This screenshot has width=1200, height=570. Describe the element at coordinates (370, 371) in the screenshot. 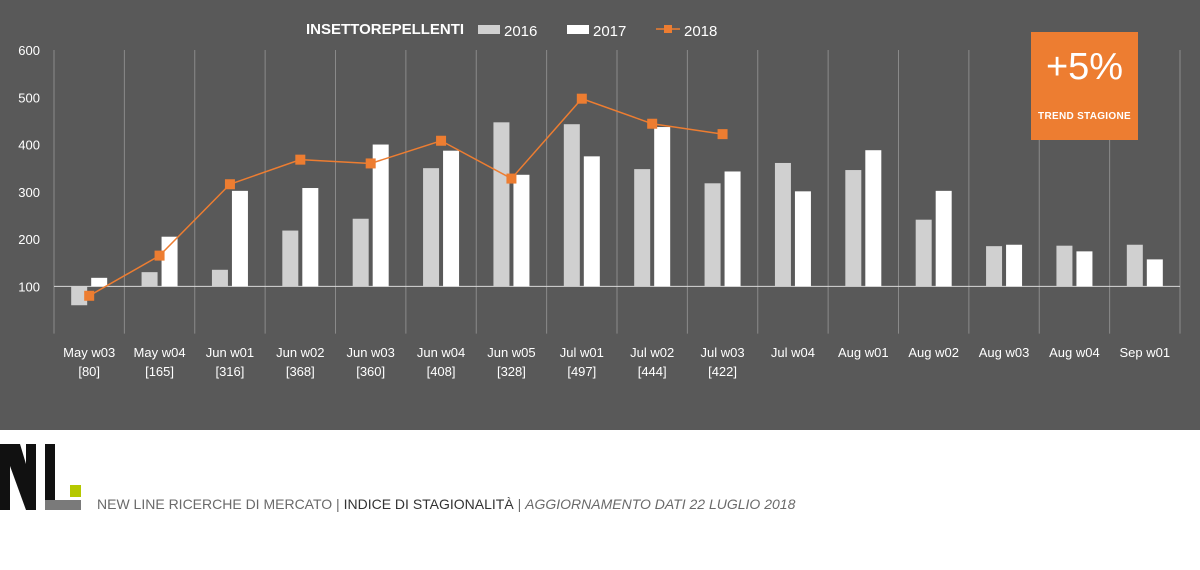

I see `x-tick-sublabel: [360]` at that location.